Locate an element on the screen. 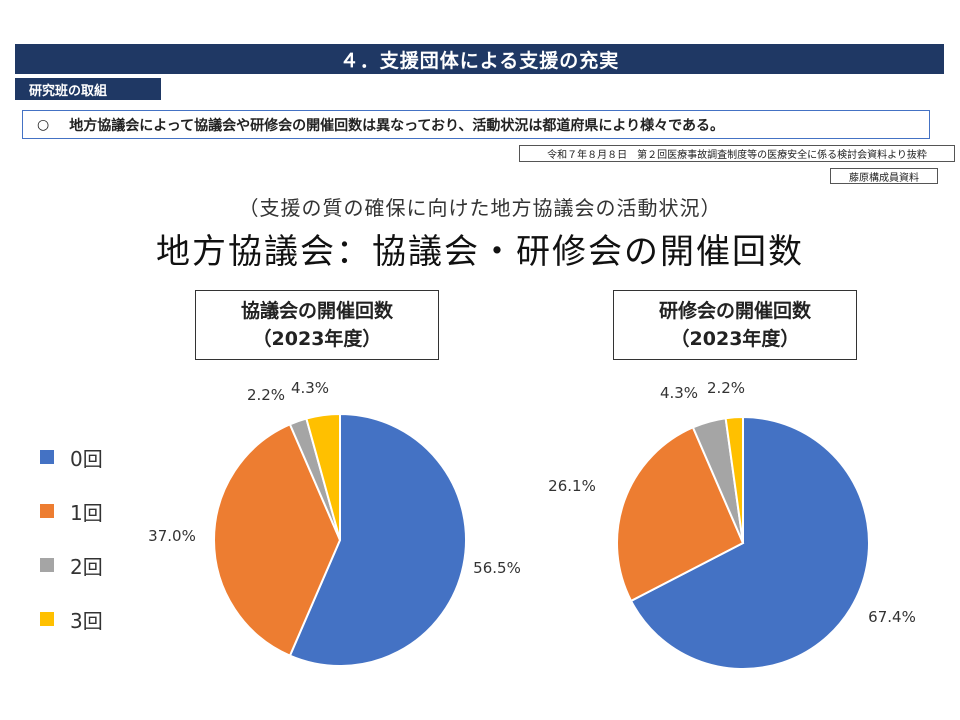 This screenshot has width=960, height=720. legend: 0回 1回 2回 3回 is located at coordinates (71, 538).